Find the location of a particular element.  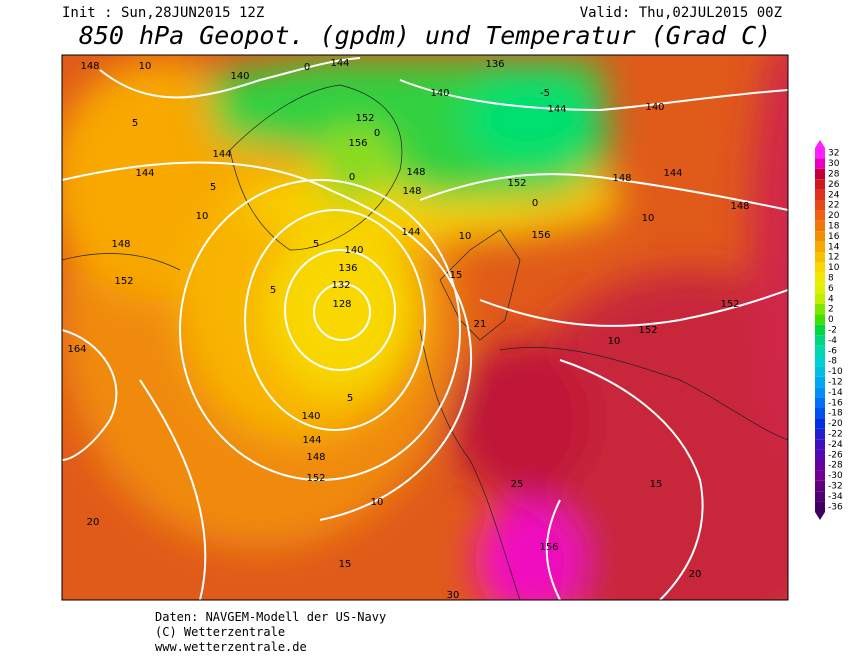

colorbar-label: 10 is located at coordinates (834, 268).